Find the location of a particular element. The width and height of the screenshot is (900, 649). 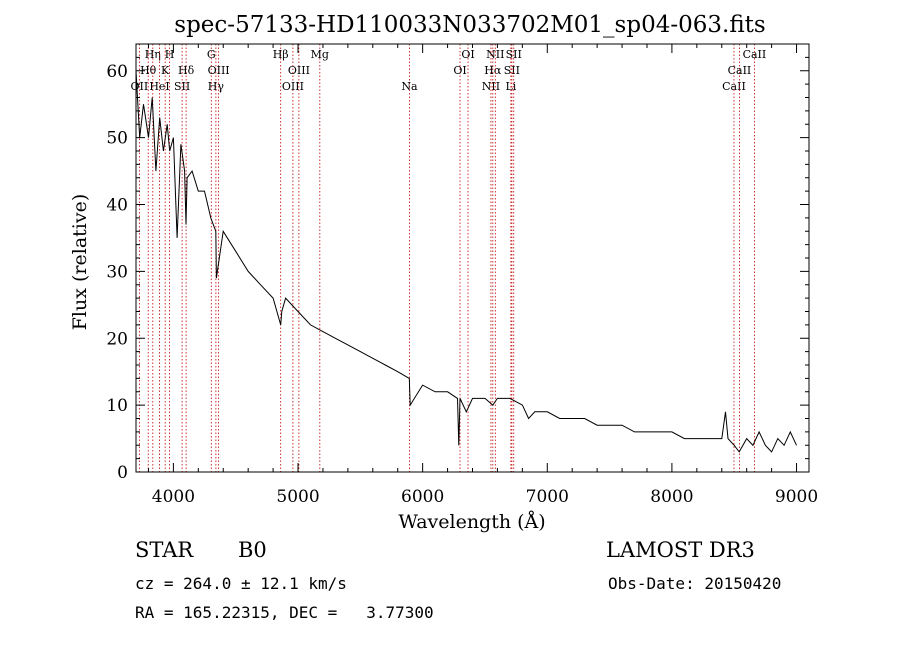

survey-name: LAMOST DR3 is located at coordinates (680, 550).